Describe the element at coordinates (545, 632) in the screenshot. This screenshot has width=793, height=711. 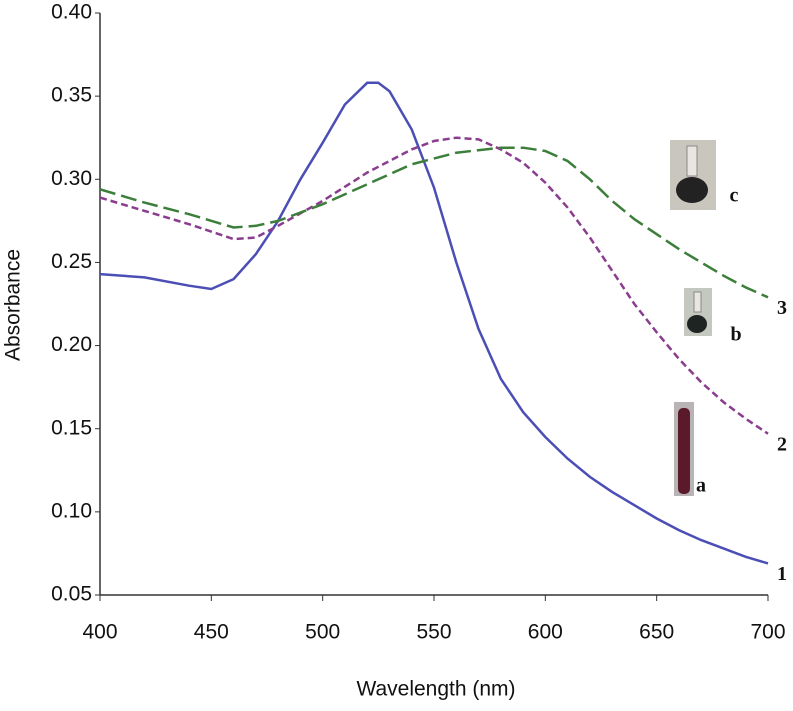
I see `x-tick-label: 600` at that location.